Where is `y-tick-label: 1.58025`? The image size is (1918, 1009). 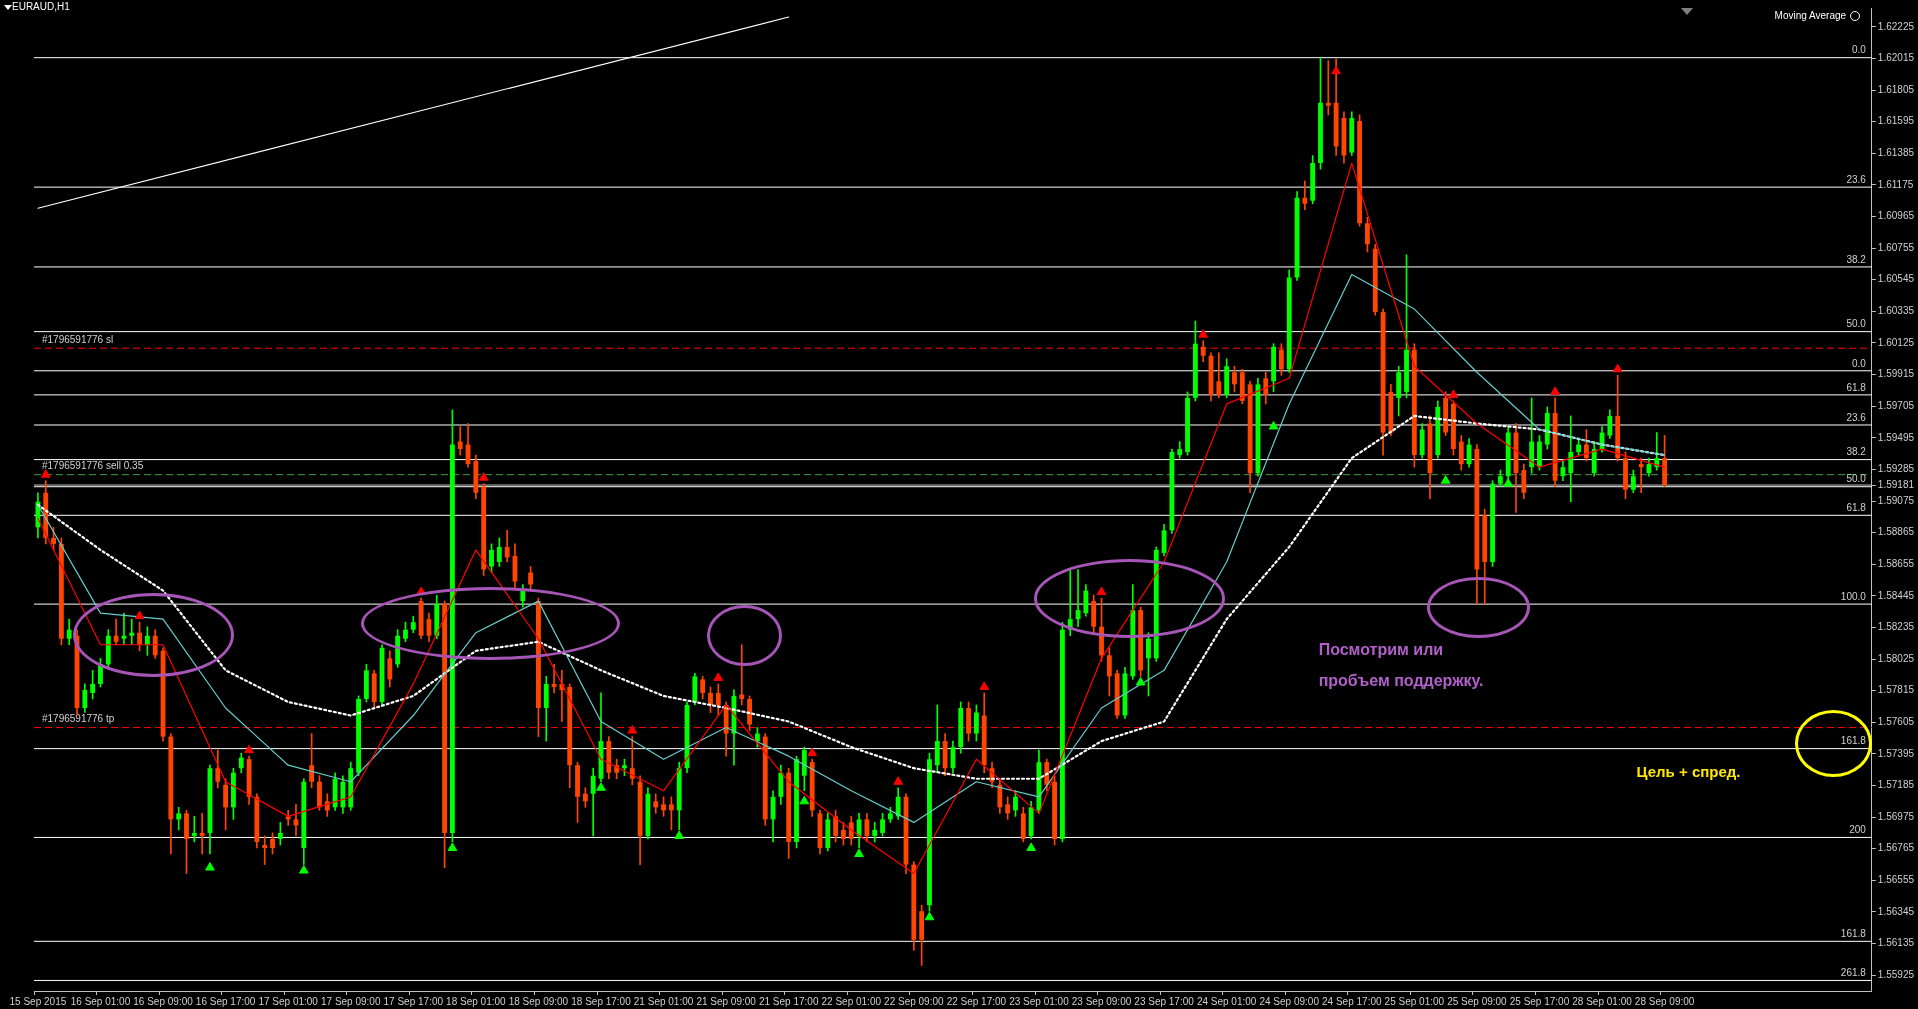
y-tick-label: 1.58025 is located at coordinates (1896, 658).